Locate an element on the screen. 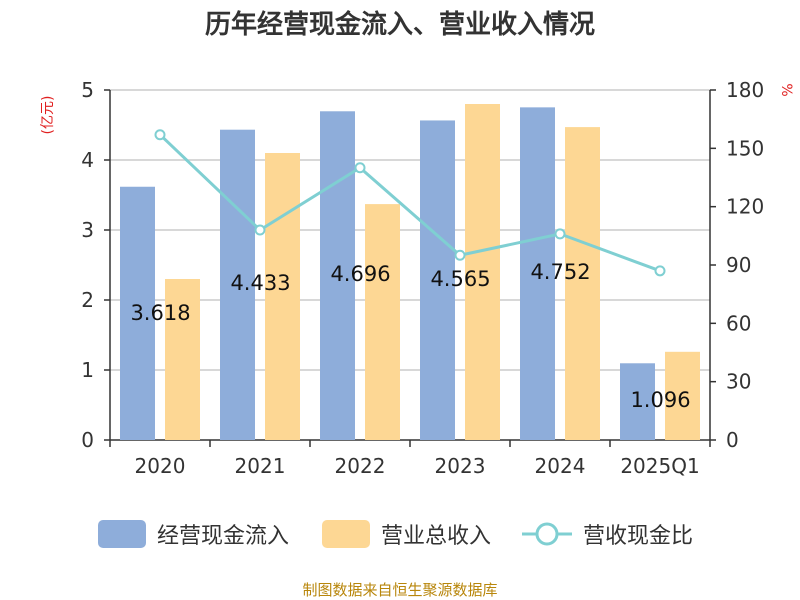  data-label-cash-inflow: 3.618 is located at coordinates (160, 313).